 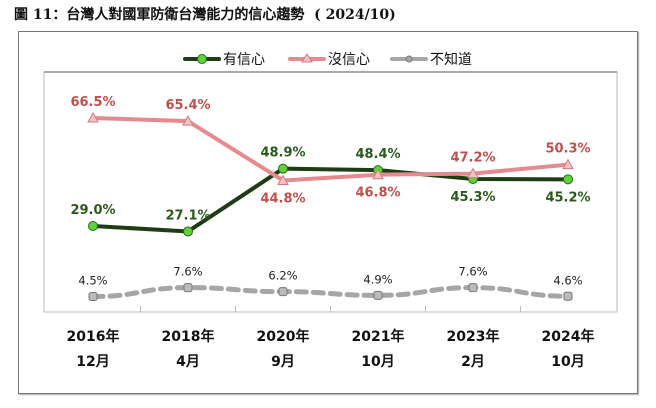 I want to click on data-label: 4.9%, so click(x=377, y=279).